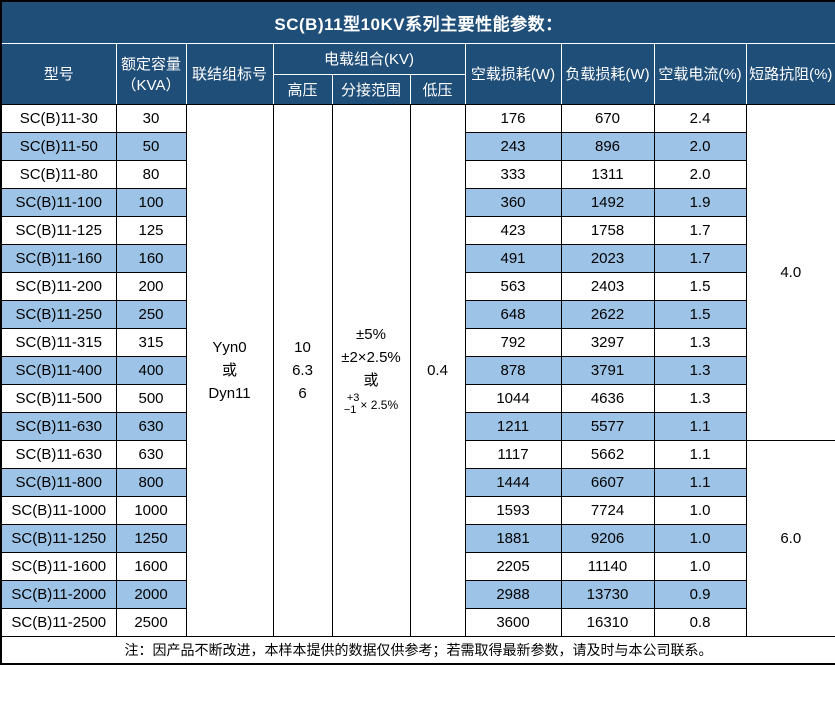 Image resolution: width=835 pixels, height=711 pixels. I want to click on table-title: SC(B)11型10KV系列主要性能参数：, so click(417, 22).